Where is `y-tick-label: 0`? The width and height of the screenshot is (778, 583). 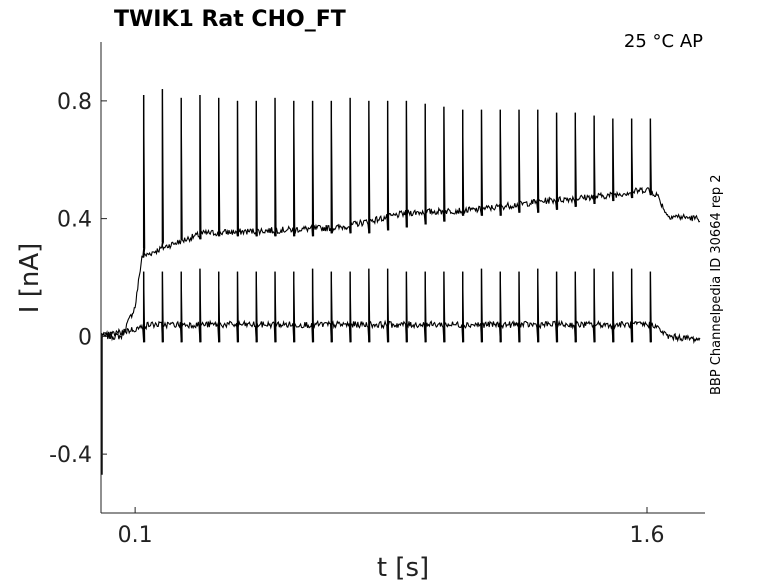
y-tick-label: 0 is located at coordinates (85, 337).